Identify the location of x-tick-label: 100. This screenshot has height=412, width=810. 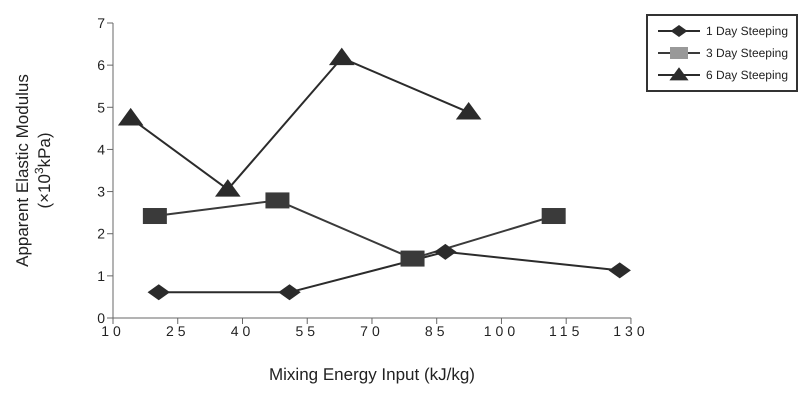
(502, 330).